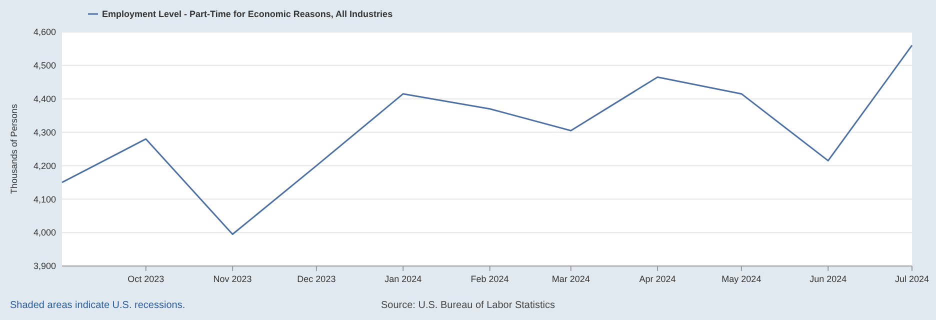 This screenshot has height=320, width=936. Describe the element at coordinates (912, 279) in the screenshot. I see `x-tick-label: Jul 2024` at that location.